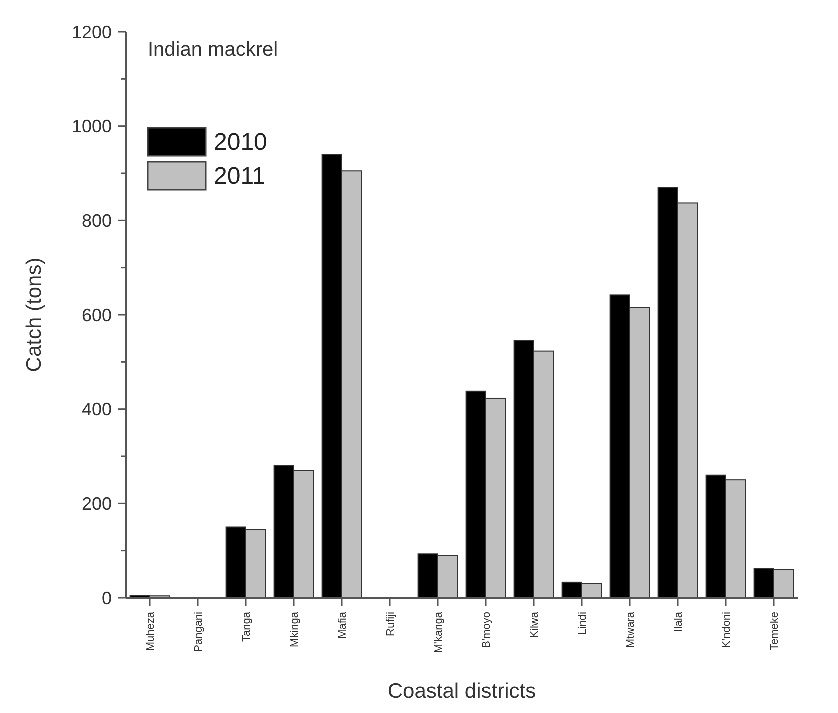 The width and height of the screenshot is (838, 713). What do you see at coordinates (535, 624) in the screenshot?
I see `x-tick-label: Kilwa` at bounding box center [535, 624].